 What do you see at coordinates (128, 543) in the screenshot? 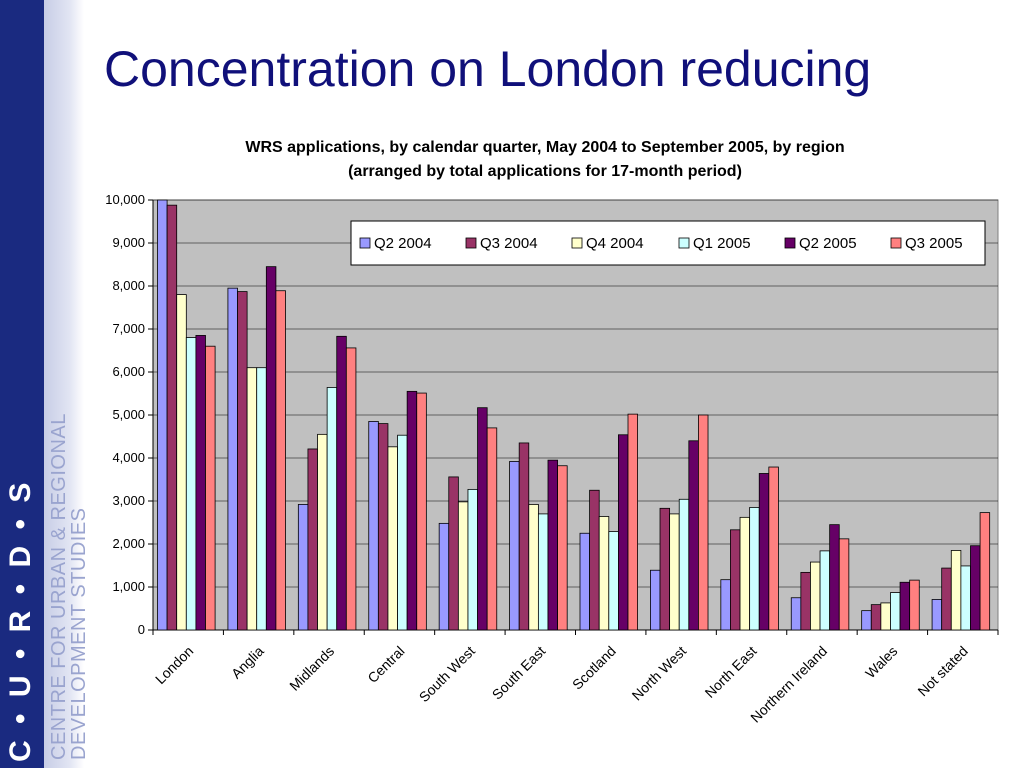
I see `y-tick-label: 2,000` at bounding box center [128, 543].